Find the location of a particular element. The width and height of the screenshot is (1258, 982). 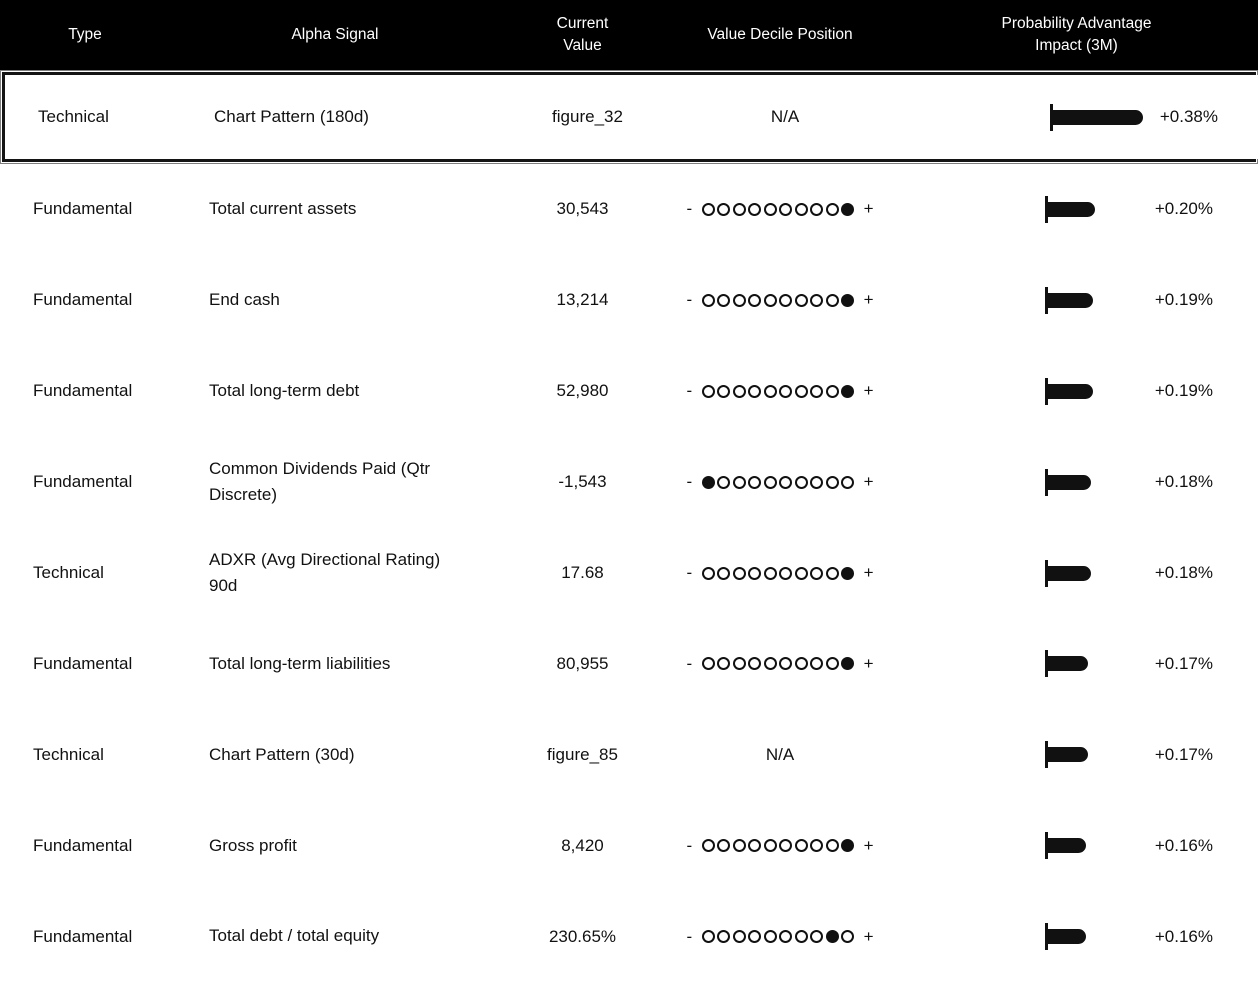

impact-cell: +0.17% is located at coordinates (1076, 664).